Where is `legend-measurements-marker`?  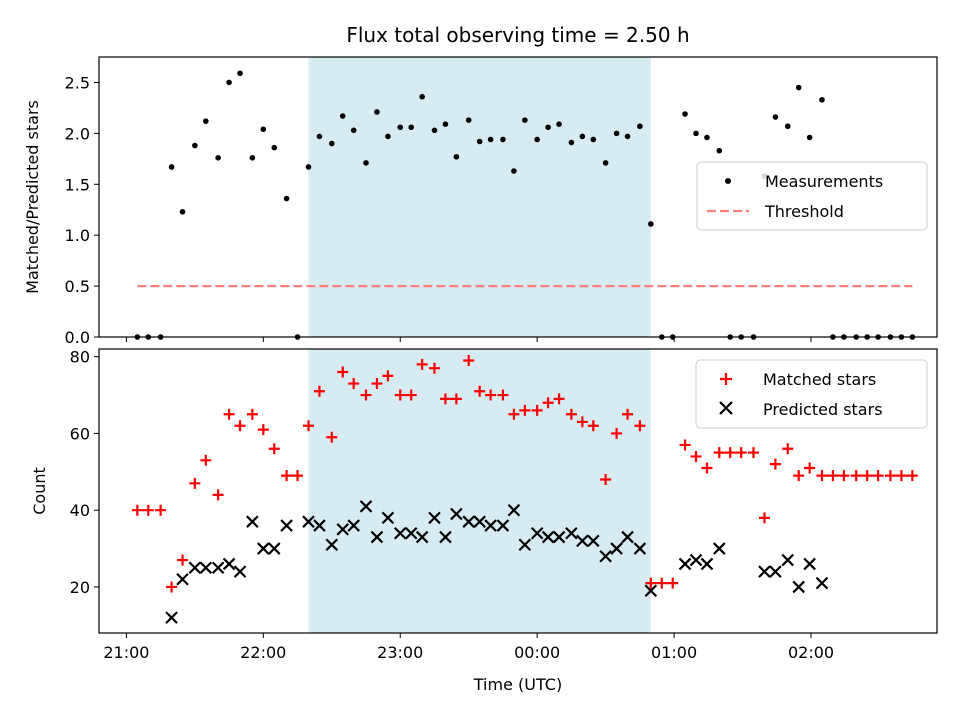
legend-measurements-marker is located at coordinates (728, 181).